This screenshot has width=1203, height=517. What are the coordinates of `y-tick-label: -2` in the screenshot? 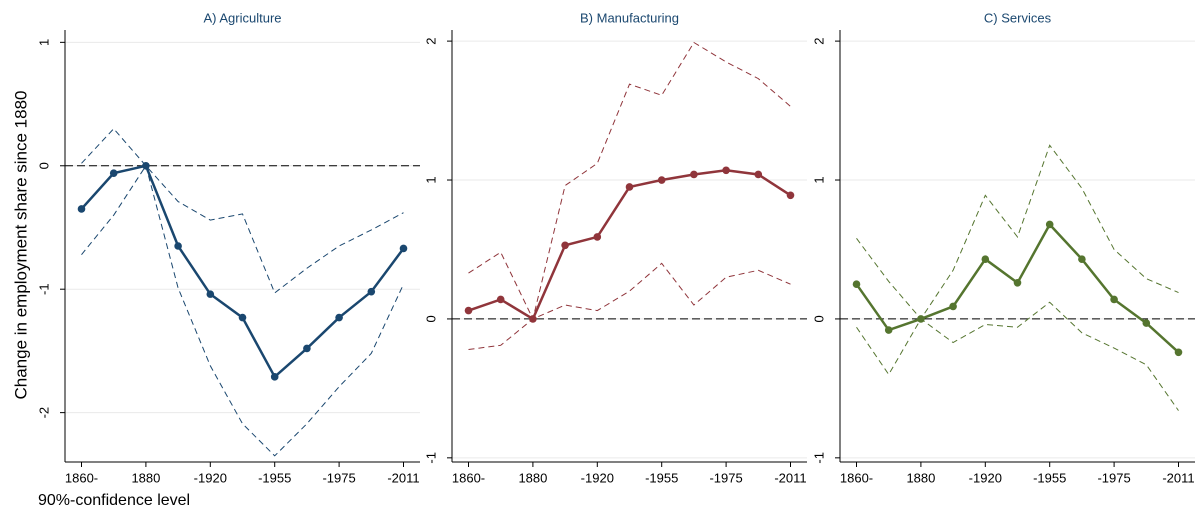 It's located at (43, 413).